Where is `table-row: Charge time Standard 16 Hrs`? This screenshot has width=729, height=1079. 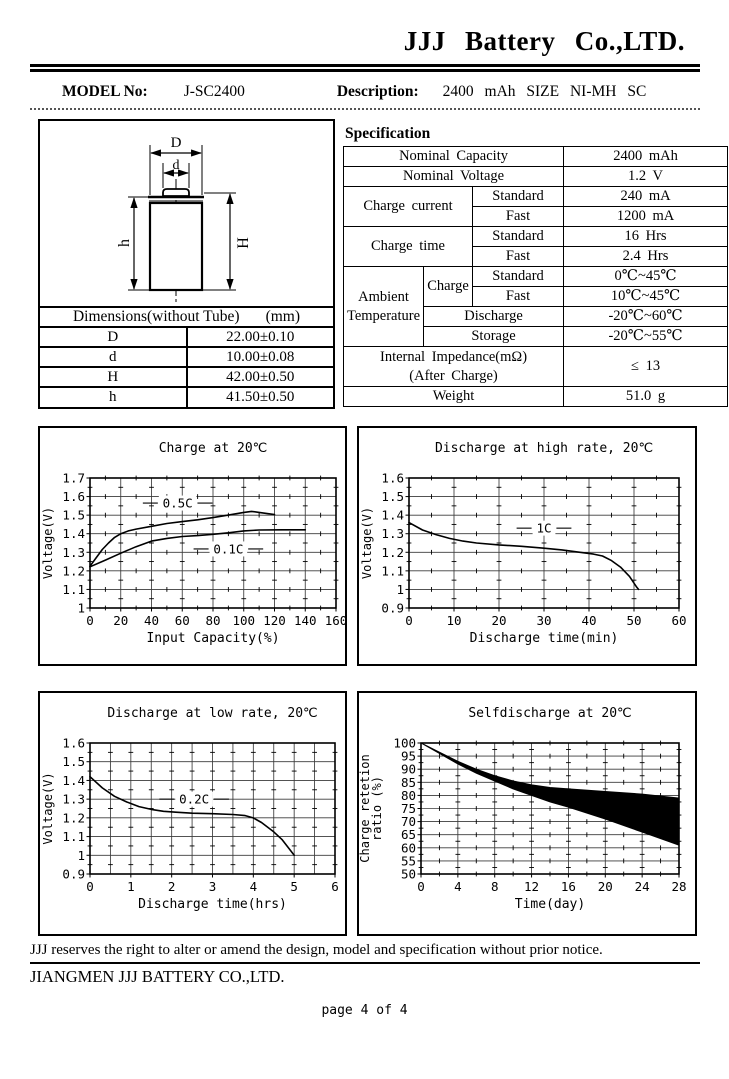
table-row: Charge time Standard 16 Hrs is located at coordinates (536, 246).